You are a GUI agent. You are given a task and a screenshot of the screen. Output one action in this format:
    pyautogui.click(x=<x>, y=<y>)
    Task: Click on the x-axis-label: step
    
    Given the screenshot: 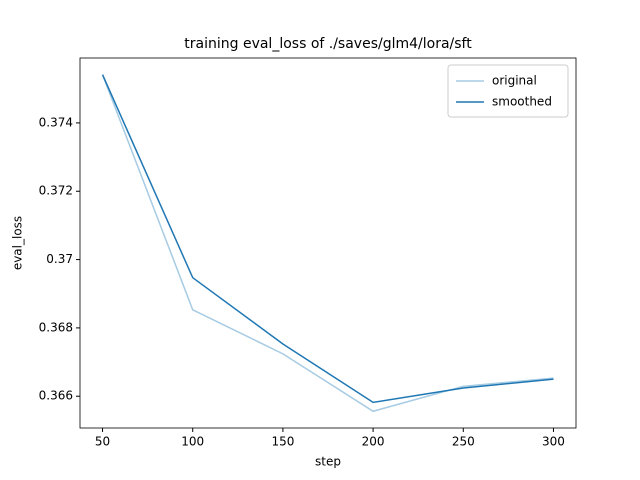 What is the action you would take?
    pyautogui.click(x=328, y=462)
    